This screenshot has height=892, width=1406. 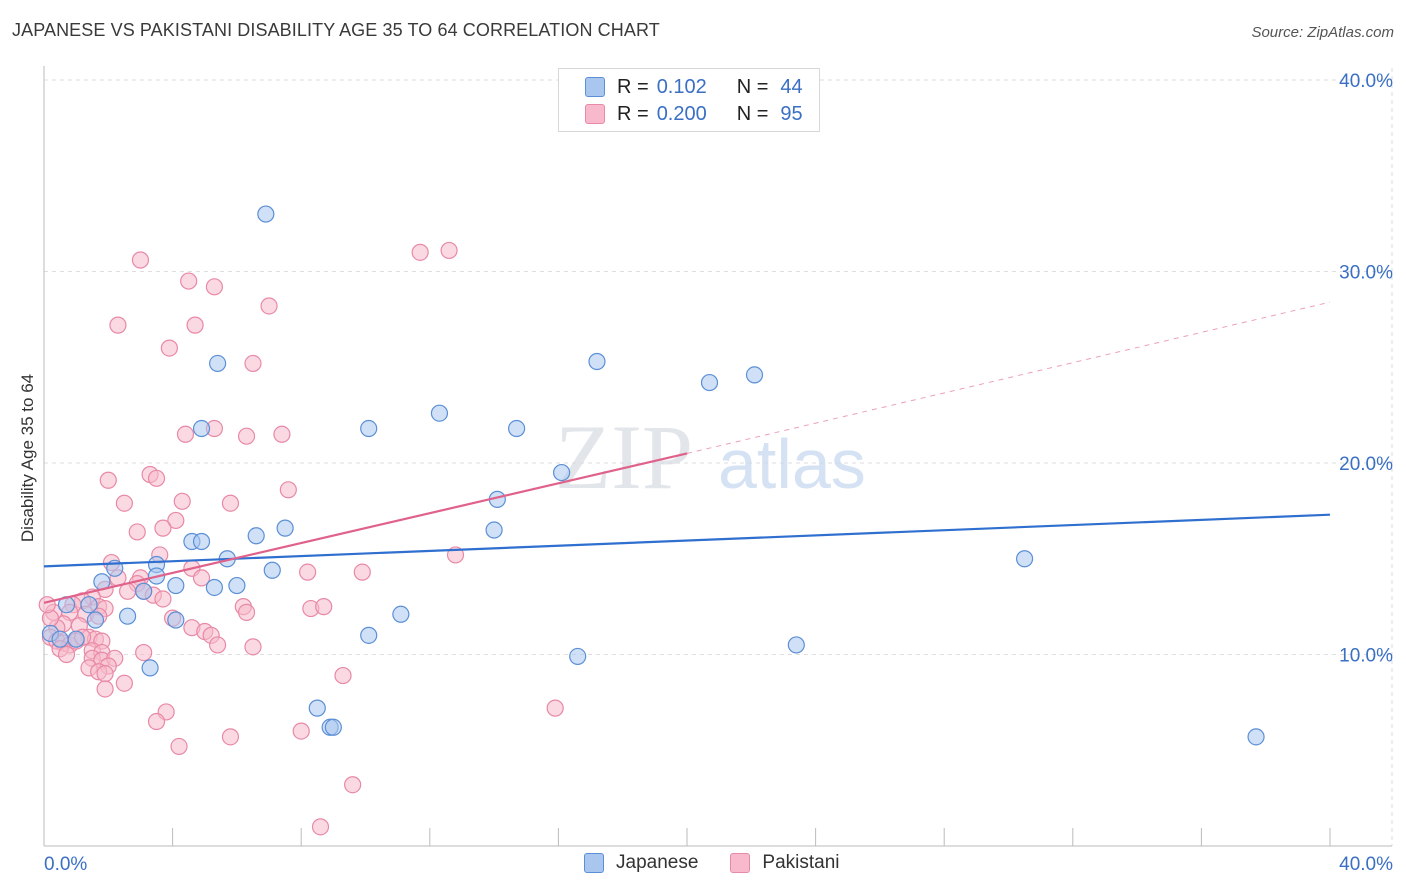 What do you see at coordinates (689, 100) in the screenshot?
I see `stats-legend: R = 0.102 N = 44 R = 0.200 N = 95` at bounding box center [689, 100].